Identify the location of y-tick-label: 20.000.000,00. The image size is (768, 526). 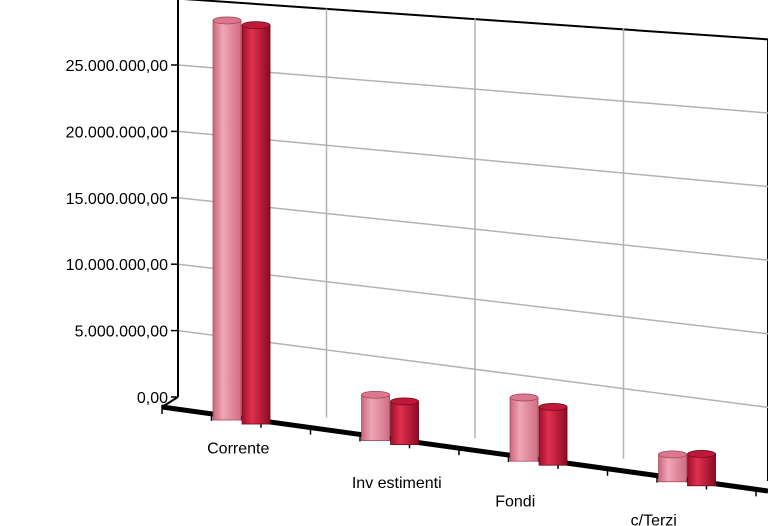
(117, 132).